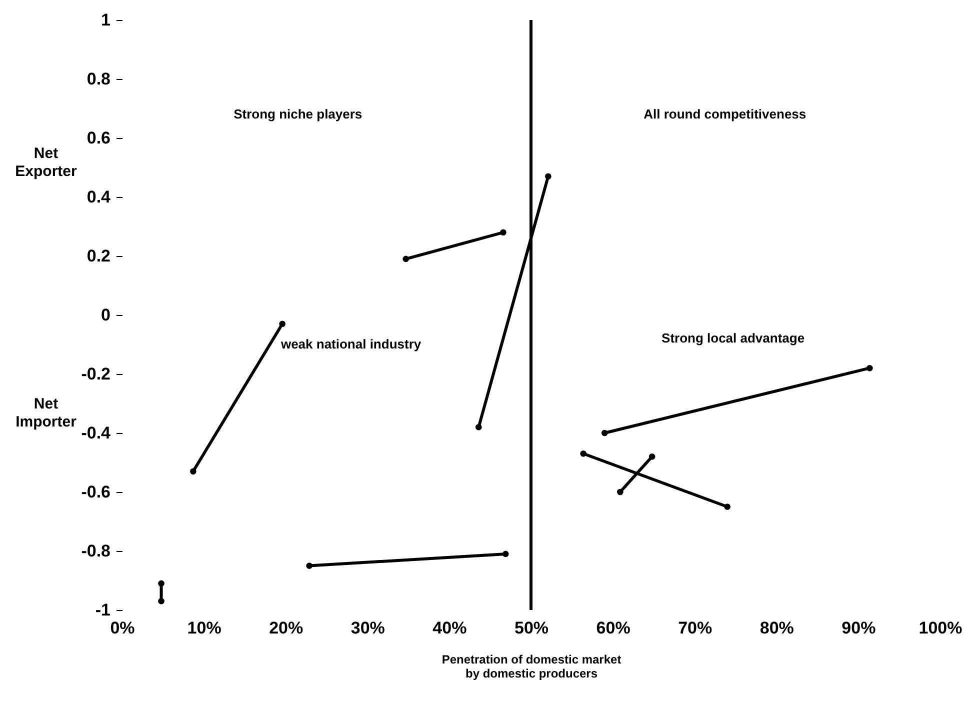 Image resolution: width=976 pixels, height=705 pixels. Describe the element at coordinates (98, 138) in the screenshot. I see `y-tick-label: 0.6` at that location.